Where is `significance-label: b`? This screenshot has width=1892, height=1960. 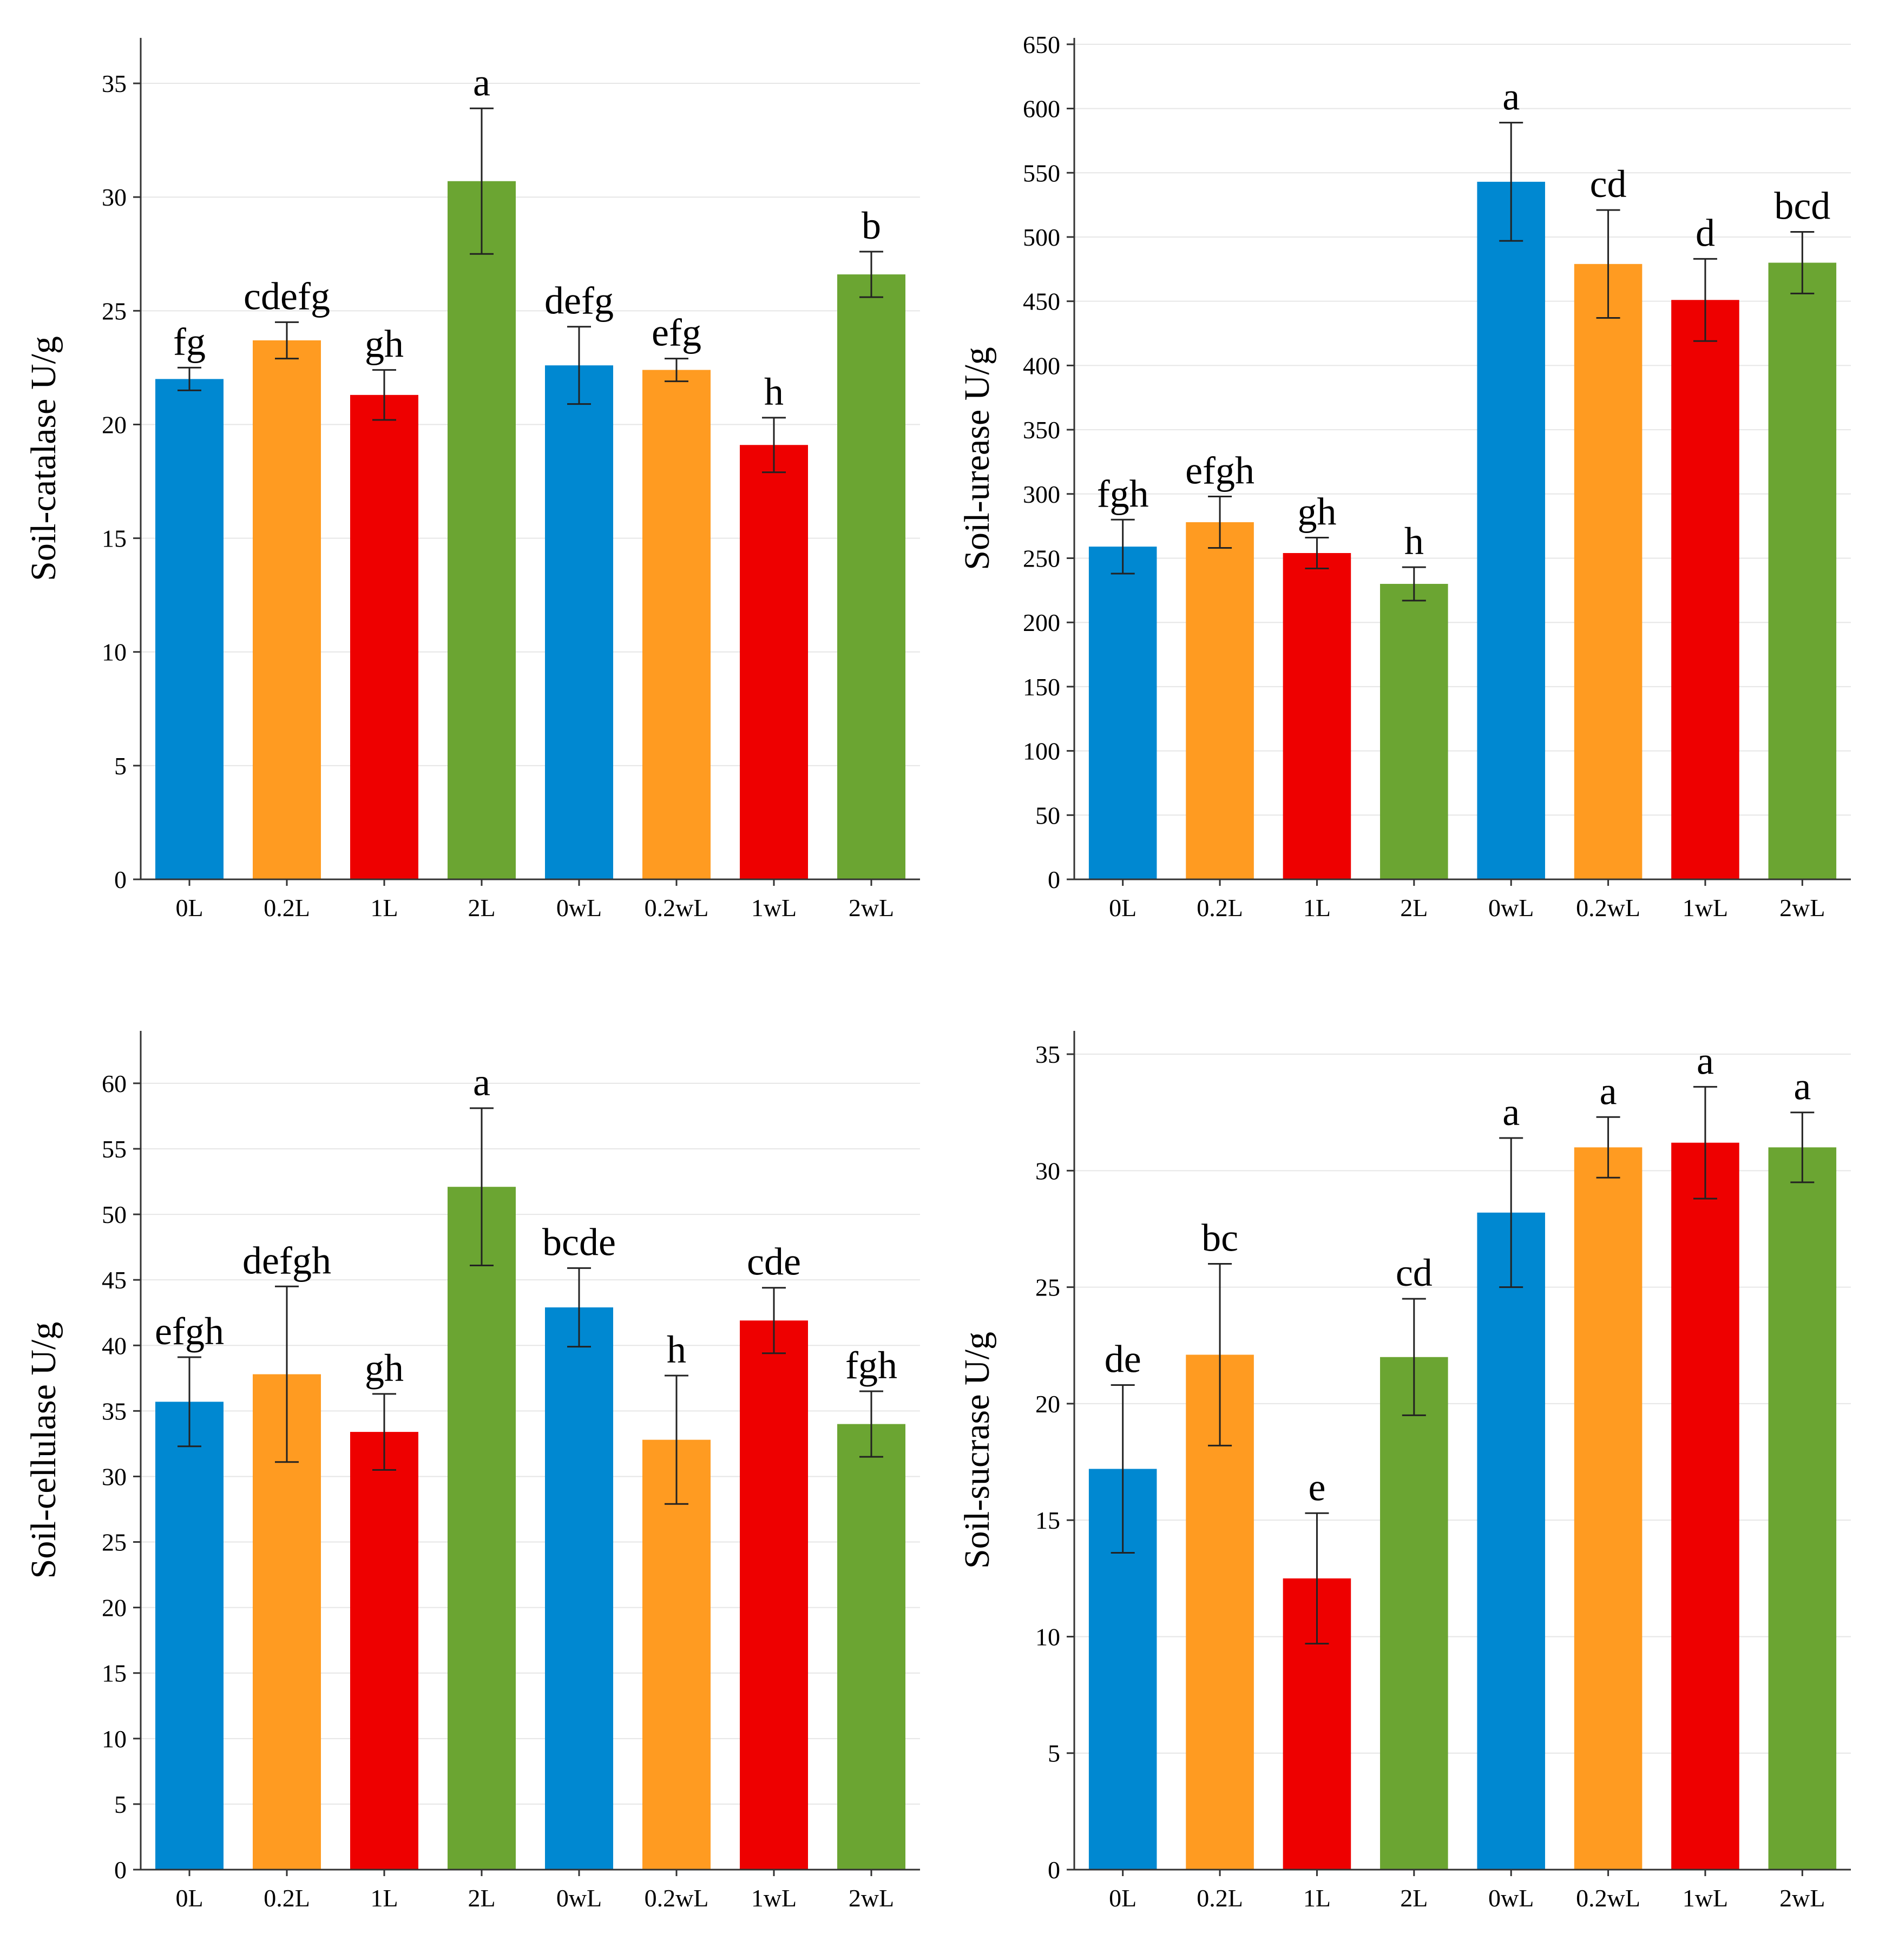 significance-label: b is located at coordinates (871, 226).